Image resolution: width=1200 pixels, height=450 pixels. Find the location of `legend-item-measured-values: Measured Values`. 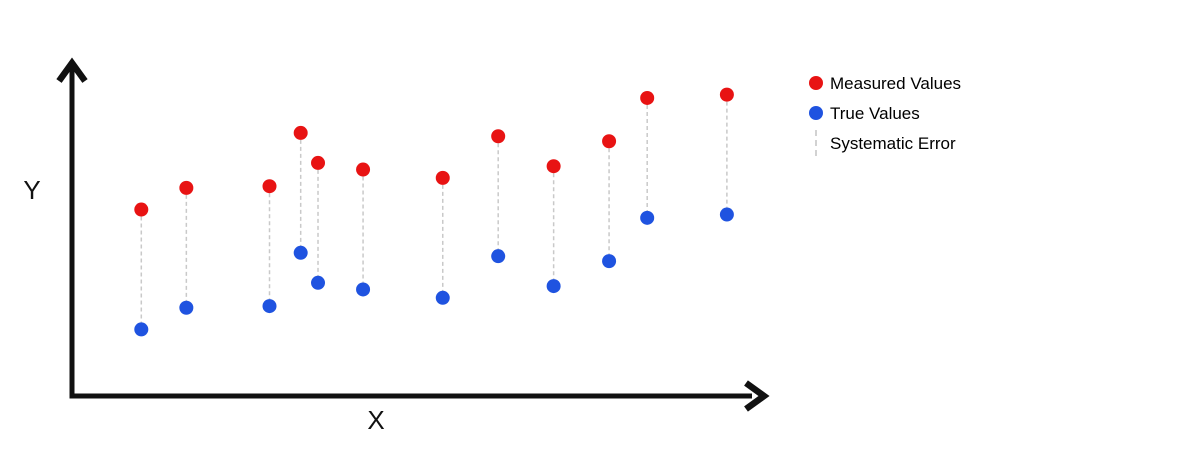

legend-item-measured-values: Measured Values is located at coordinates (885, 83).